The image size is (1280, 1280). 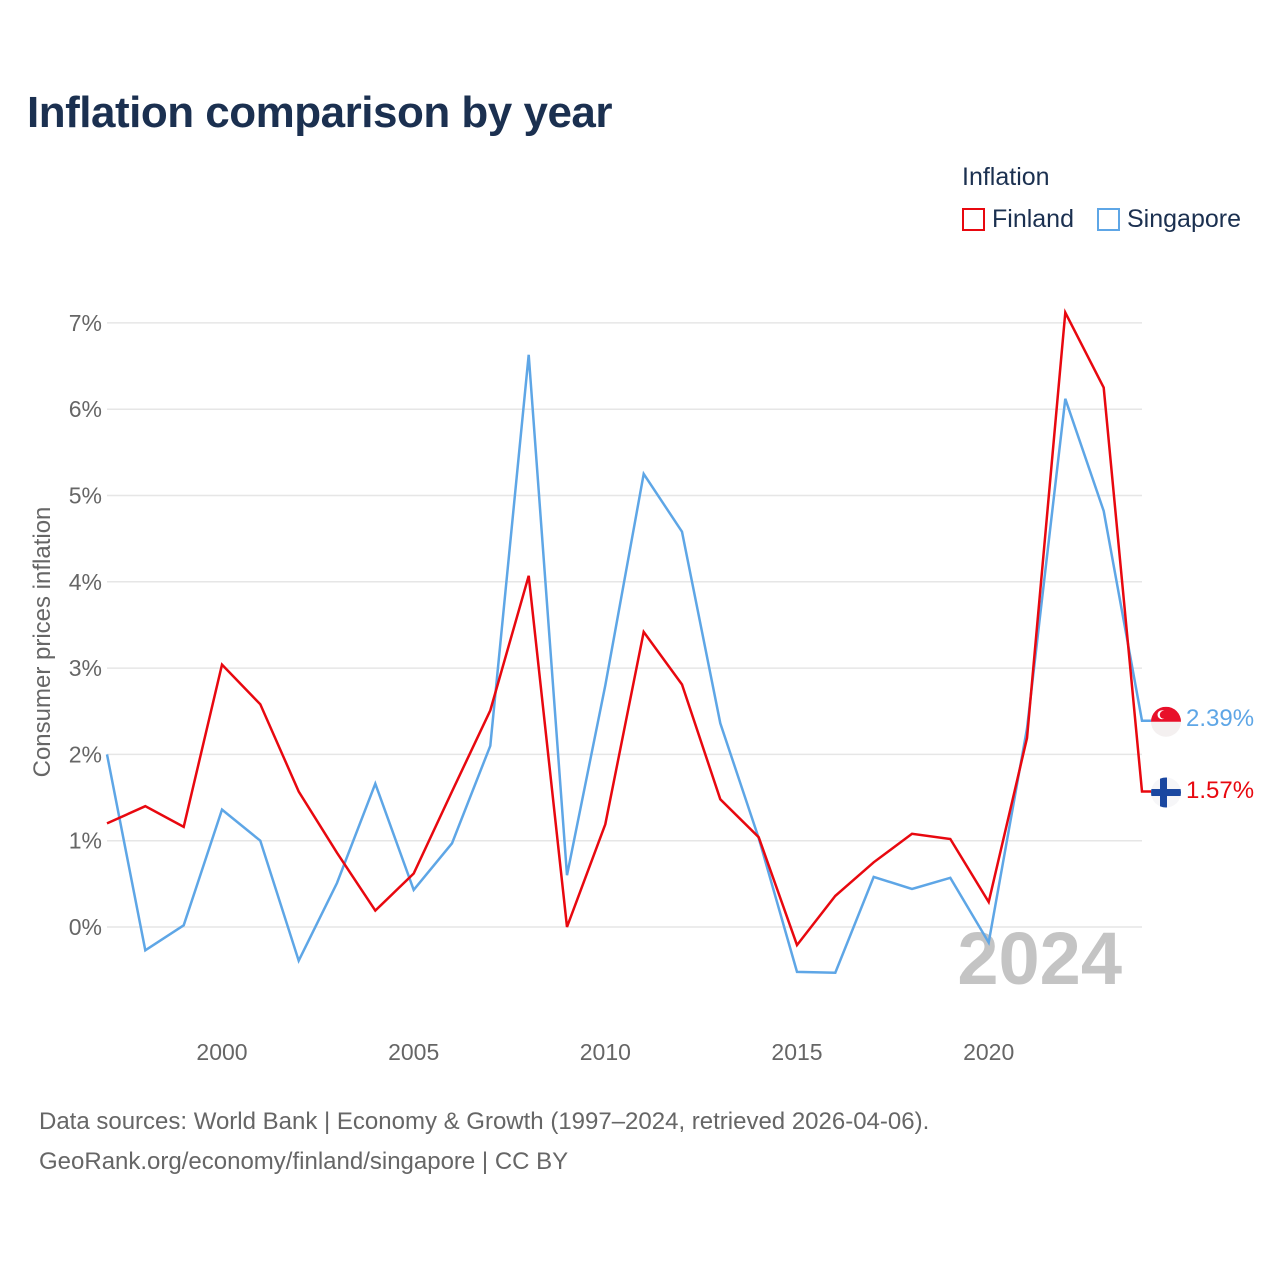 What do you see at coordinates (85, 841) in the screenshot?
I see `y-tick-label: 1%` at bounding box center [85, 841].